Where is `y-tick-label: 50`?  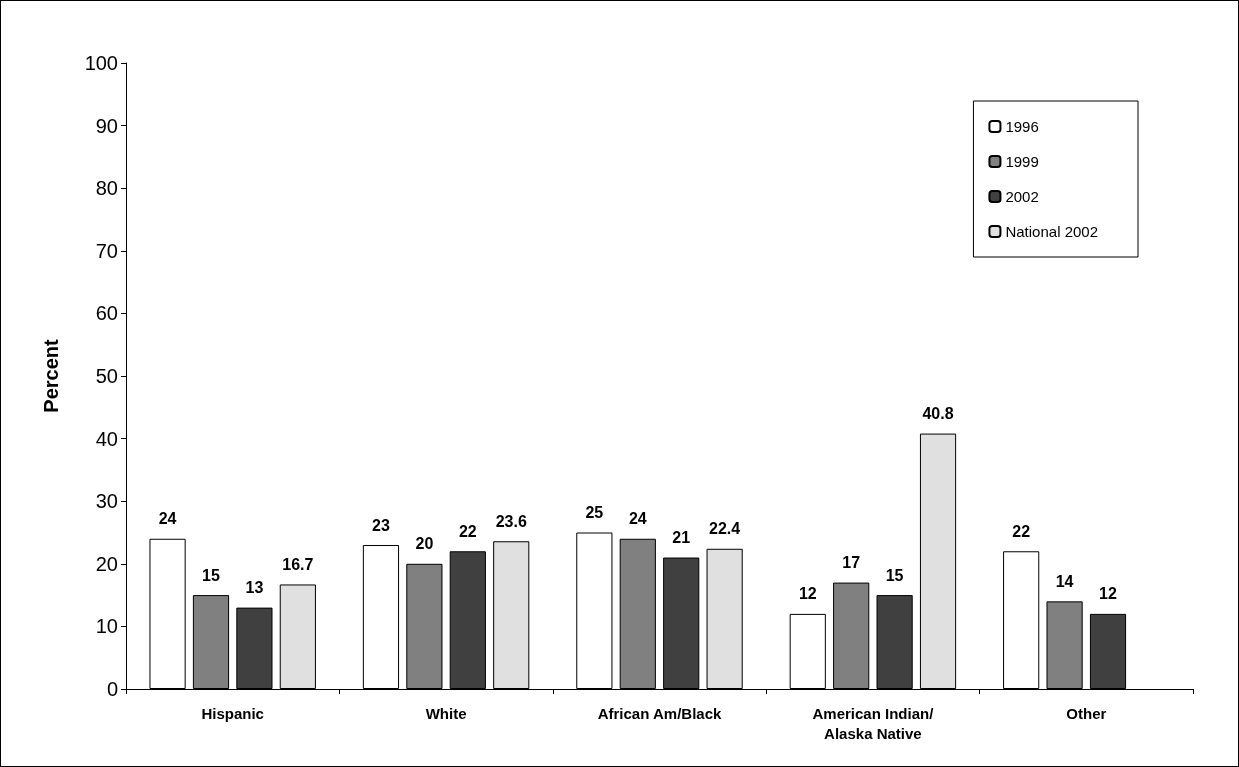 y-tick-label: 50 is located at coordinates (106, 376).